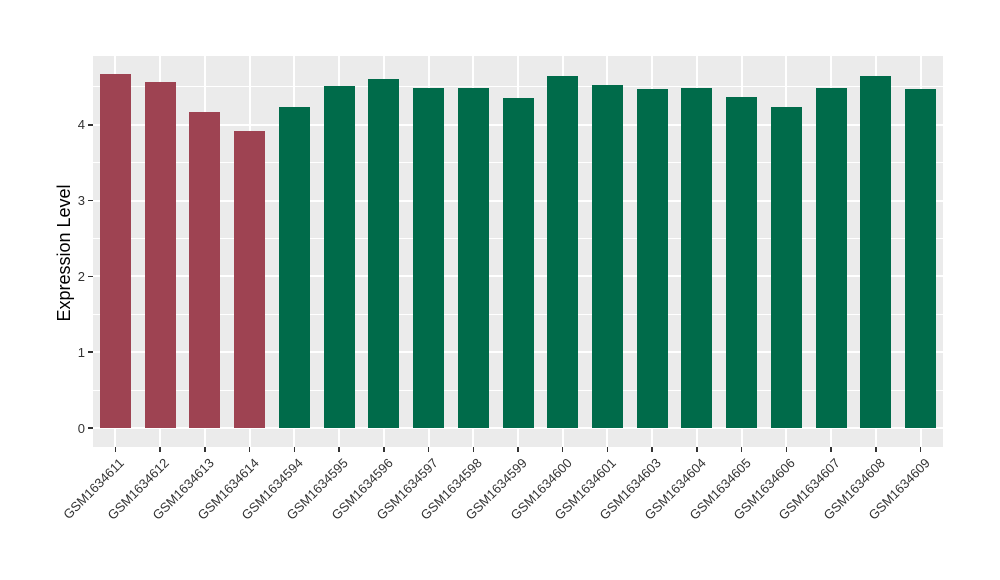 This screenshot has height=580, width=1000. What do you see at coordinates (607, 256) in the screenshot?
I see `bar-GSM1634601` at bounding box center [607, 256].